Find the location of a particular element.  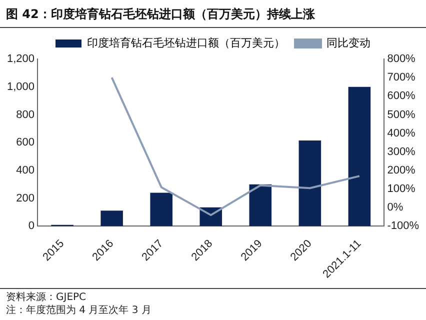

text: 资料来源：GJEPC is located at coordinates (46, 297).